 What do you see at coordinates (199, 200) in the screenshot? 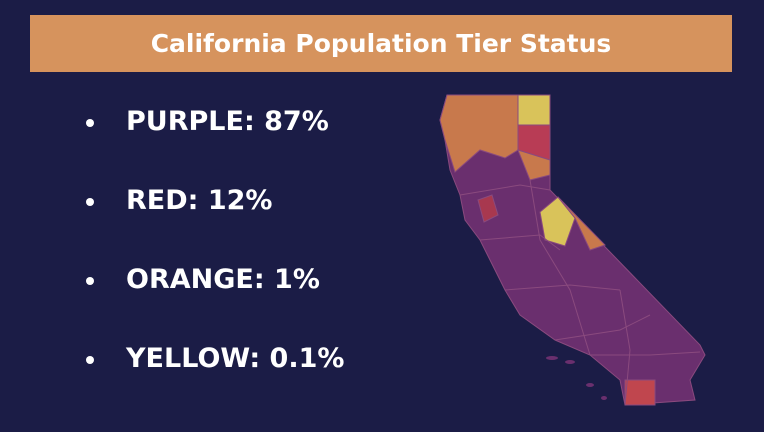
I see `tier-text: RED: 12%` at bounding box center [199, 200].